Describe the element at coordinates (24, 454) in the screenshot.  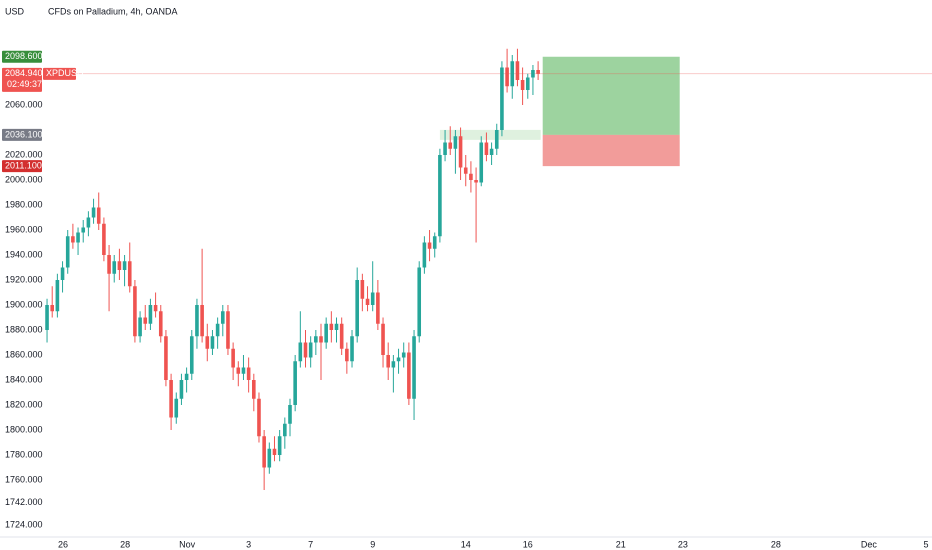
I see `y-tick-label: 1780.000` at that location.